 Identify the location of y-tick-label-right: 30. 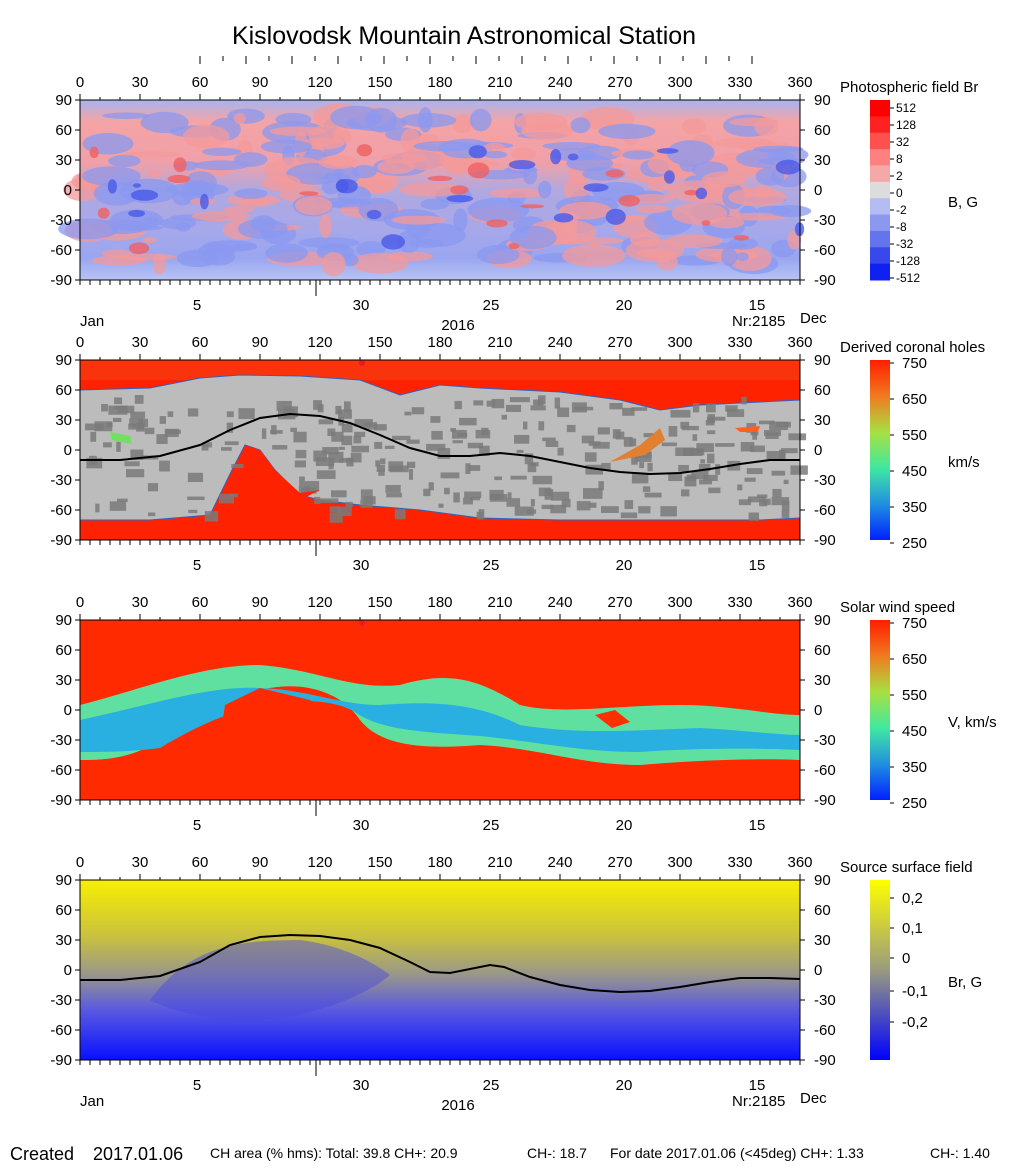
(822, 420).